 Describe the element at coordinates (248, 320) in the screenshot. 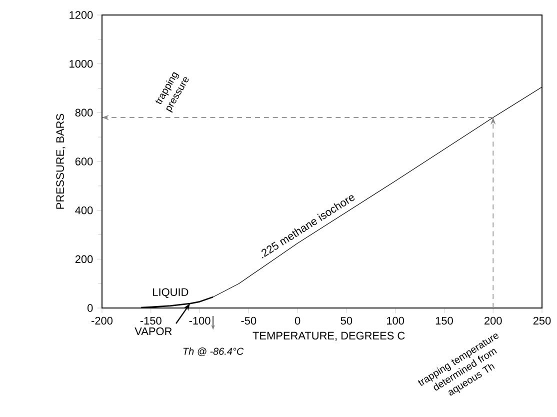

I see `x-tick-label: -50` at that location.